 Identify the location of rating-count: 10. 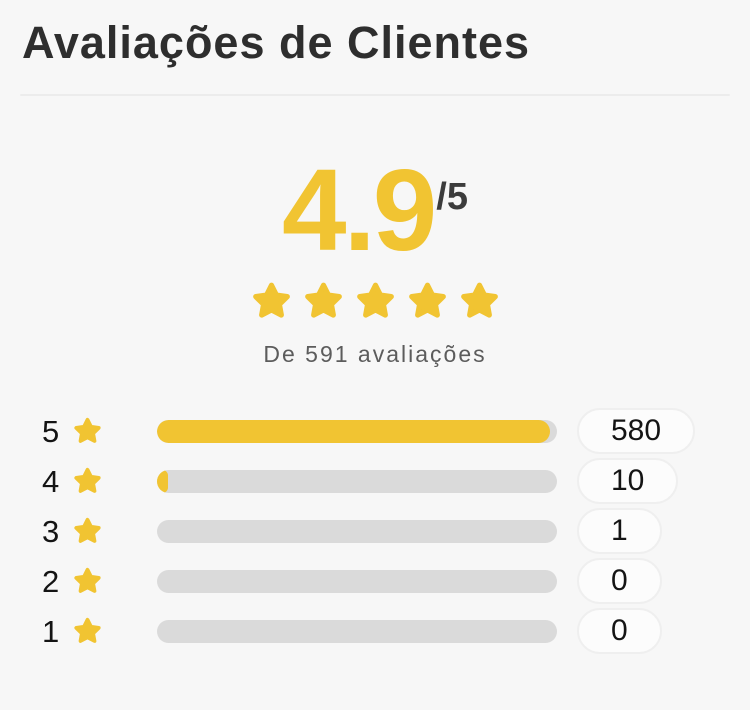
(628, 480).